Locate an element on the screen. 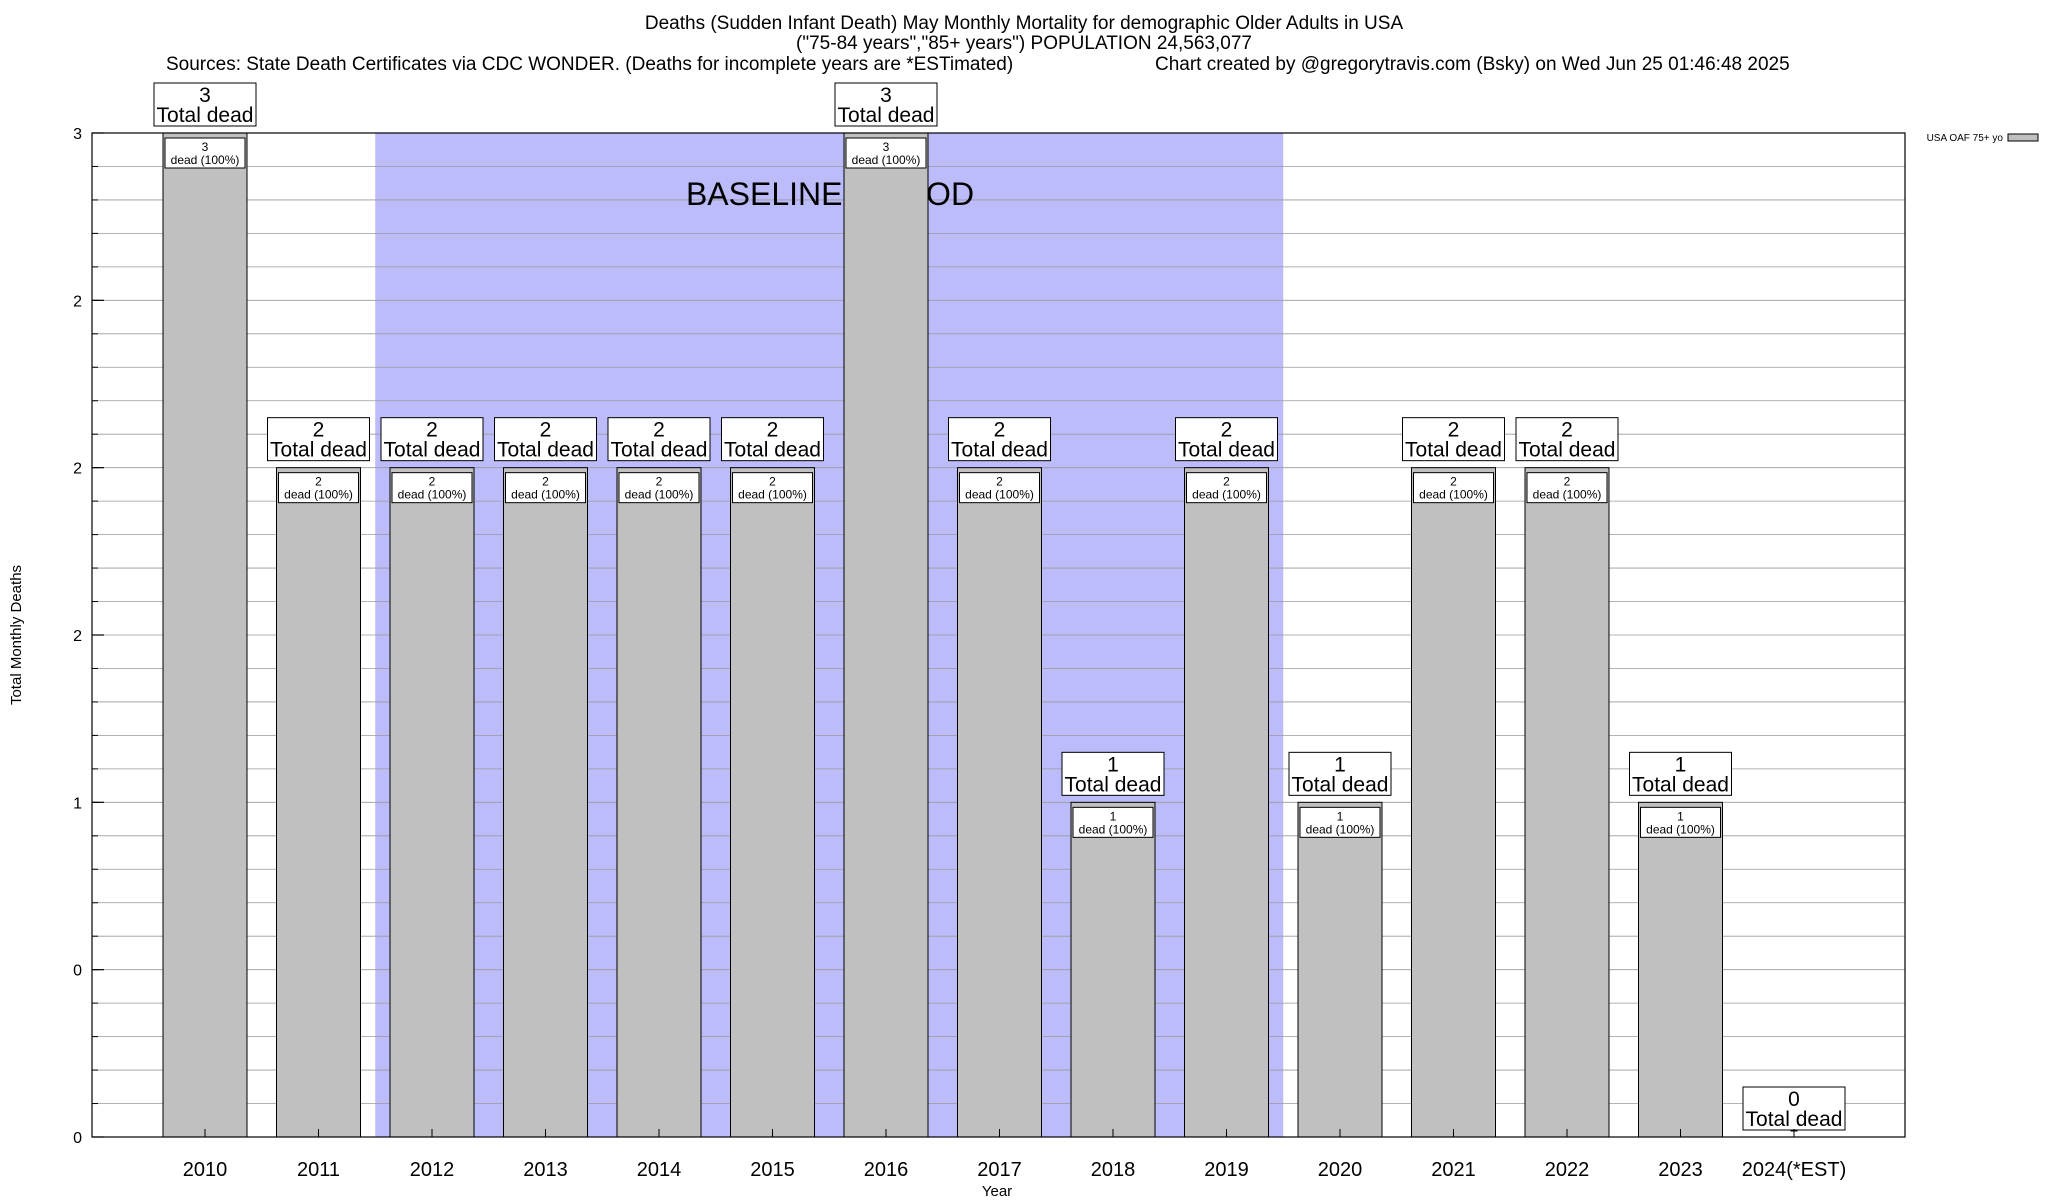  x-axis-label: Year is located at coordinates (997, 1191).